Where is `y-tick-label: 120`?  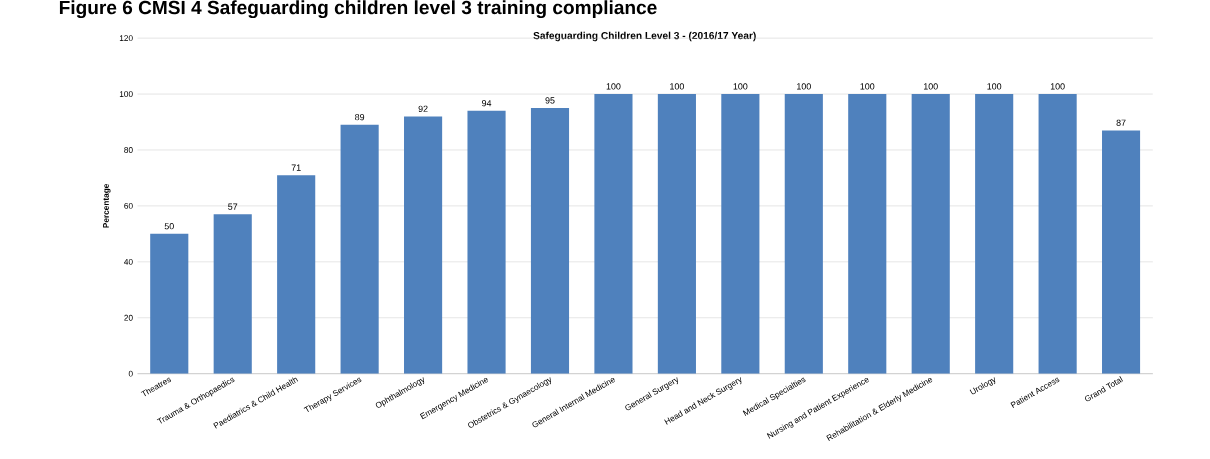
y-tick-label: 120 is located at coordinates (126, 38).